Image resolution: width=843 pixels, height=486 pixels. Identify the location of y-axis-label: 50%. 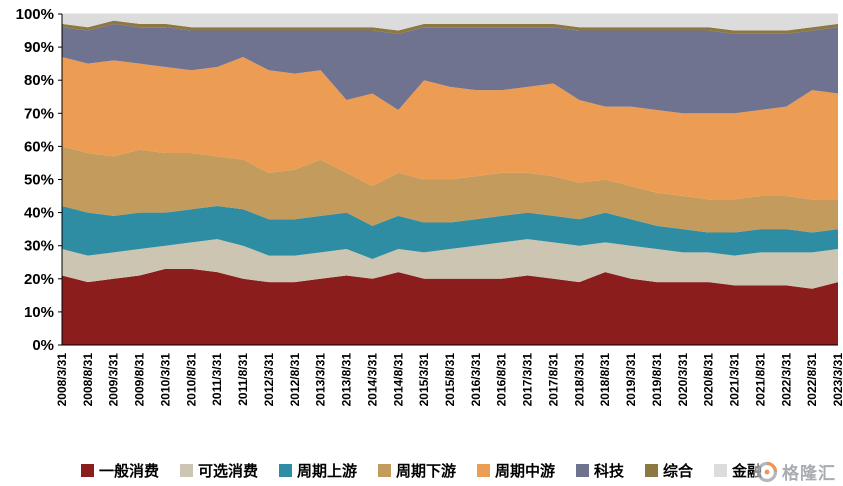
(39, 180).